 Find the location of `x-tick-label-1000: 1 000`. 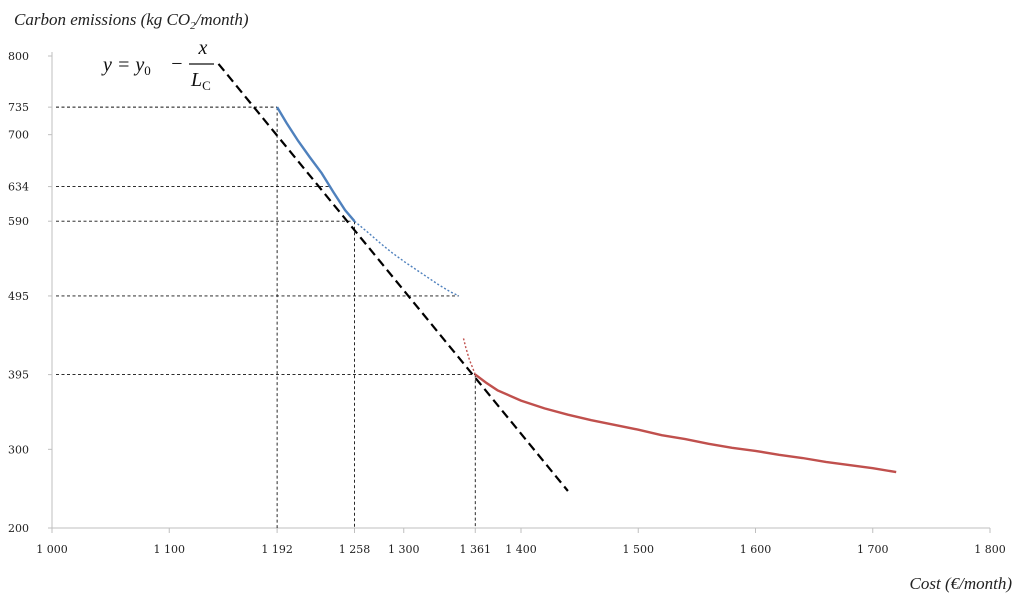

x-tick-label-1000: 1 000 is located at coordinates (52, 549).